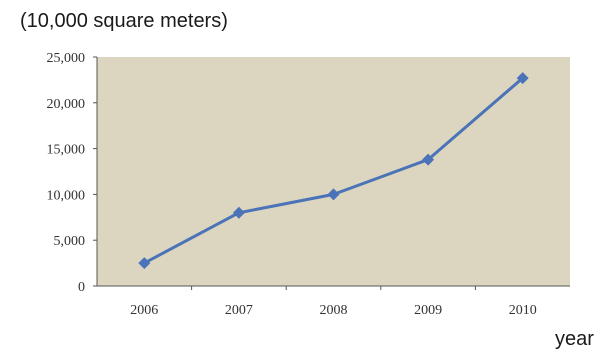  What do you see at coordinates (81, 287) in the screenshot?
I see `y-tick-label: 0` at bounding box center [81, 287].